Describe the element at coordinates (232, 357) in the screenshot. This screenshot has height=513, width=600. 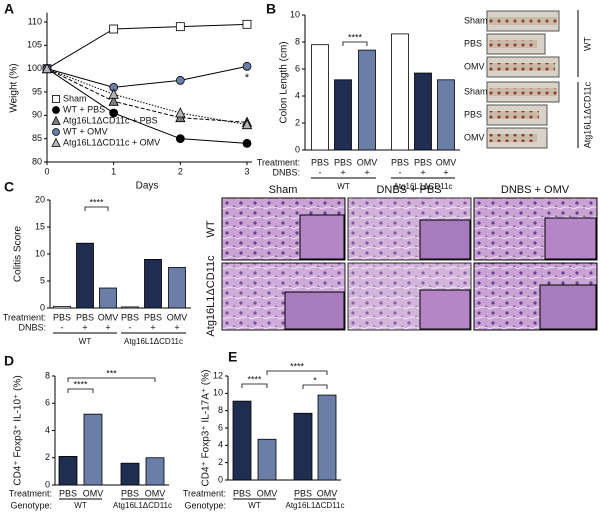
I see `panel-letter: E` at that location.